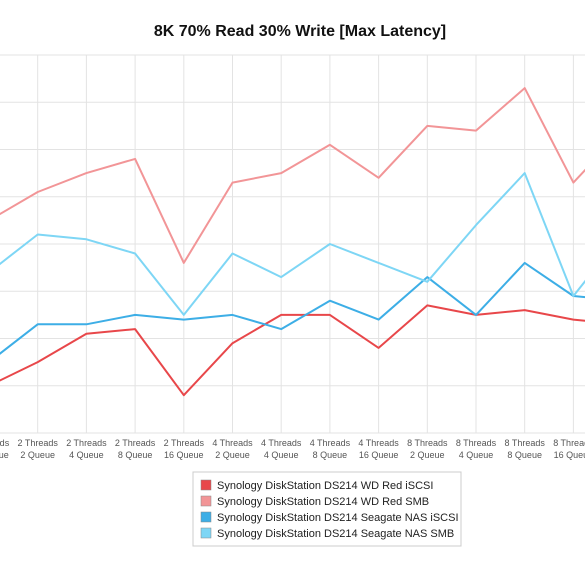 This screenshot has height=570, width=585. Describe the element at coordinates (427, 449) in the screenshot. I see `x-tick-label: 8 Threads 2 Queue` at that location.